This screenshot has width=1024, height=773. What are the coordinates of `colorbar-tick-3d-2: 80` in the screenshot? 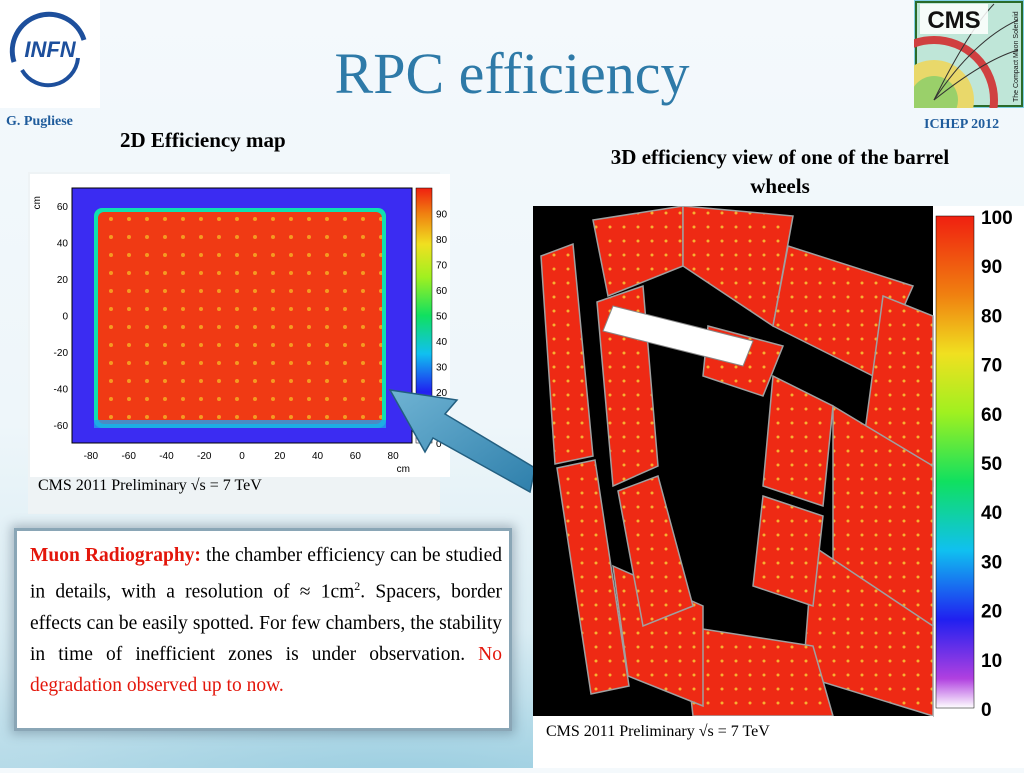 It's located at (991, 316).